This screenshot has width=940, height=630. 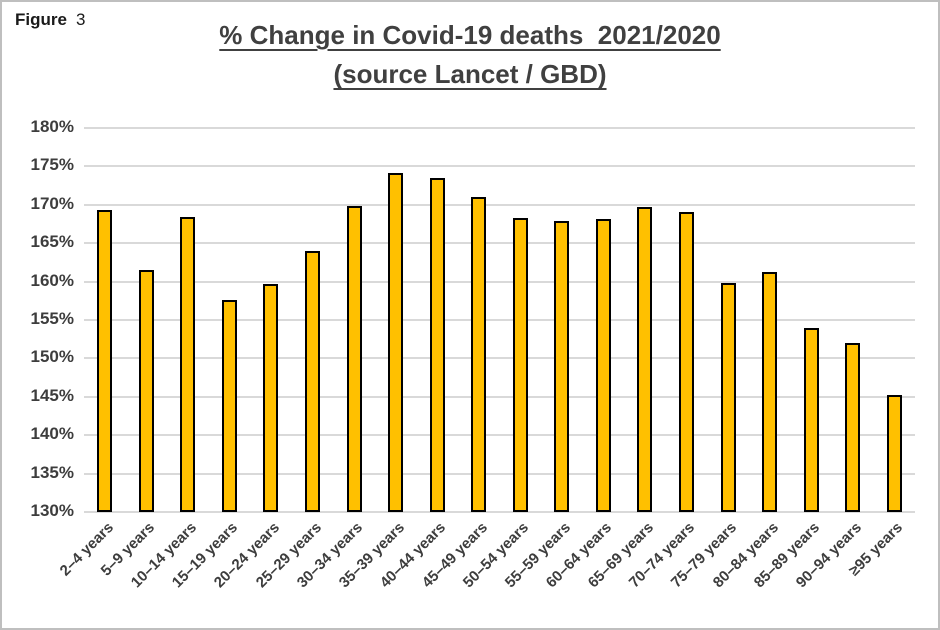 I want to click on bar-70-74-years, so click(x=686, y=361).